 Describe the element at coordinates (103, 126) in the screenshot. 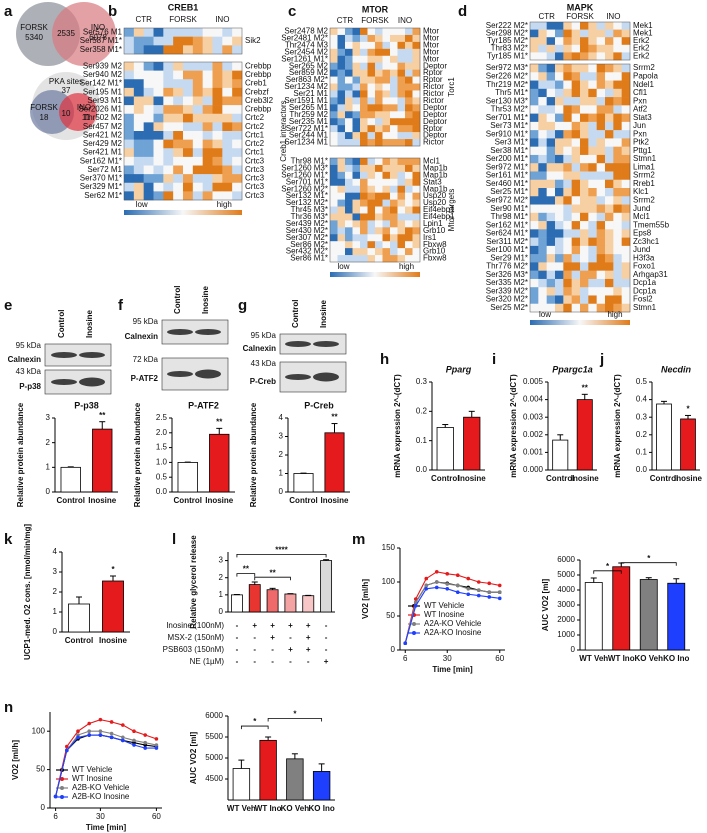

I see `site-label: Ser457 M2` at that location.